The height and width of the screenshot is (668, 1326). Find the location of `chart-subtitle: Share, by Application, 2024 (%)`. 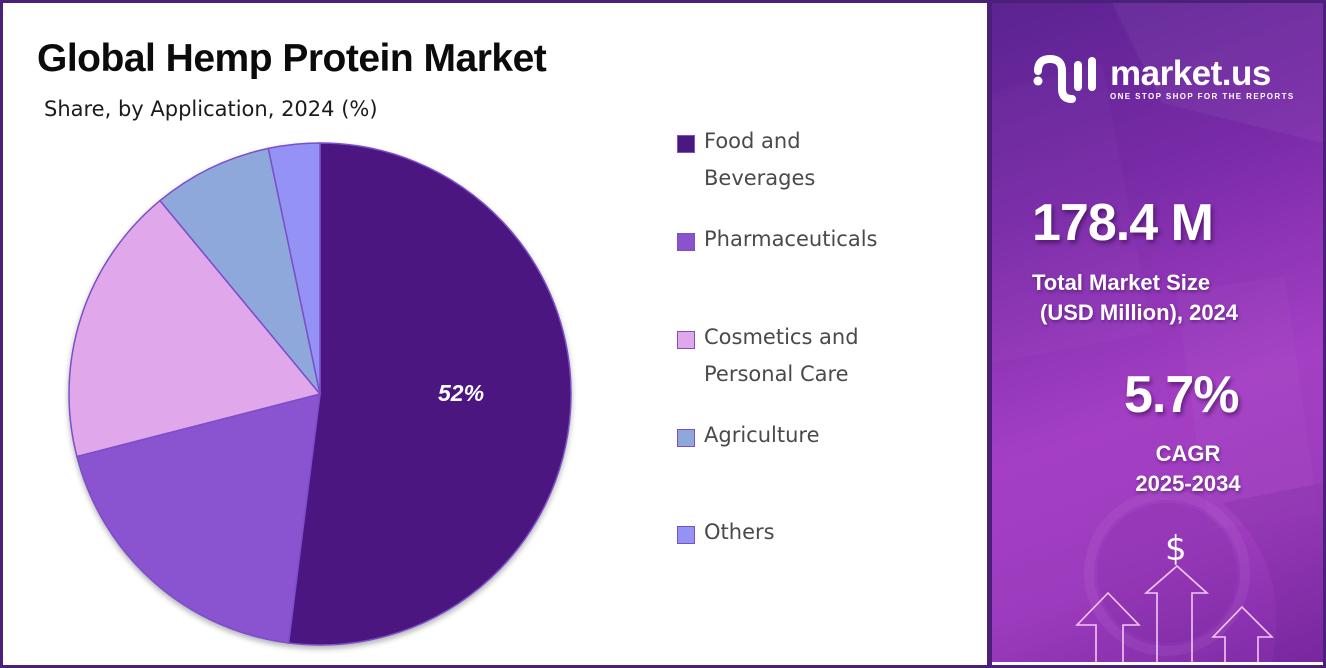

chart-subtitle: Share, by Application, 2024 (%) is located at coordinates (211, 109).